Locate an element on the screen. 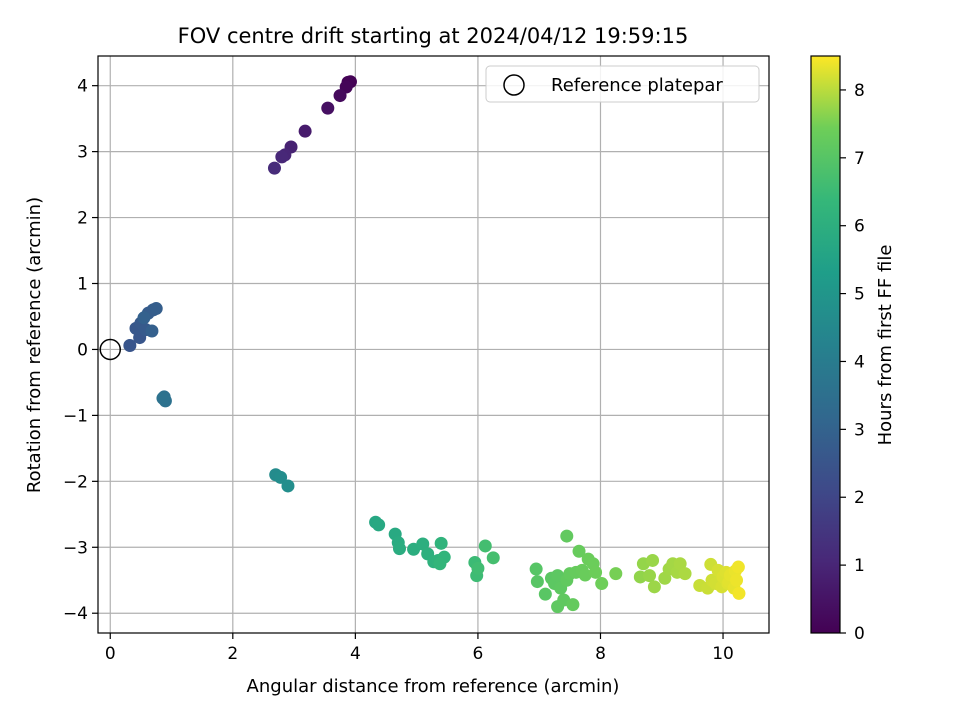 The image size is (960, 720). legend: Reference platepar is located at coordinates (622, 84).